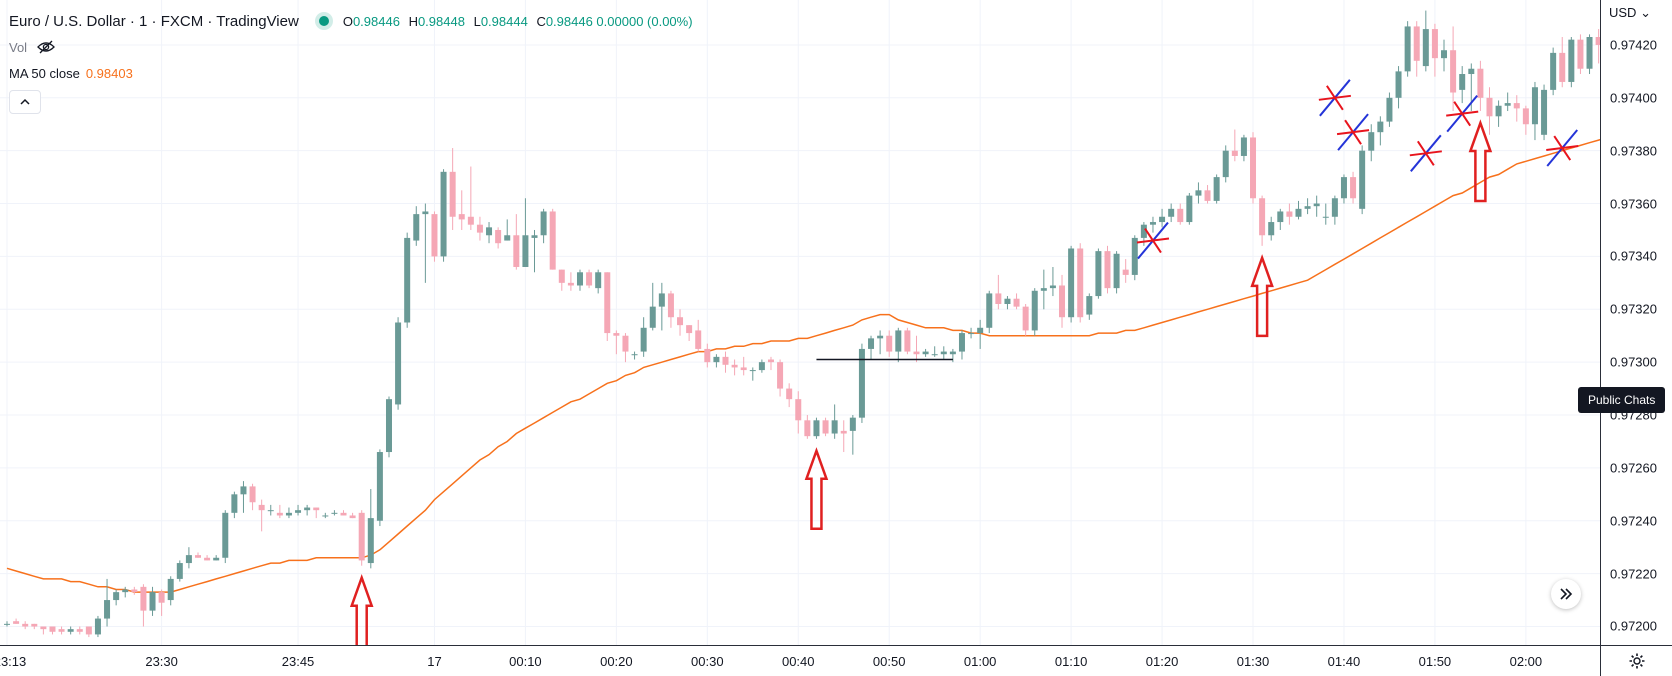  What do you see at coordinates (25, 102) in the screenshot?
I see `collapse-legend-button` at bounding box center [25, 102].